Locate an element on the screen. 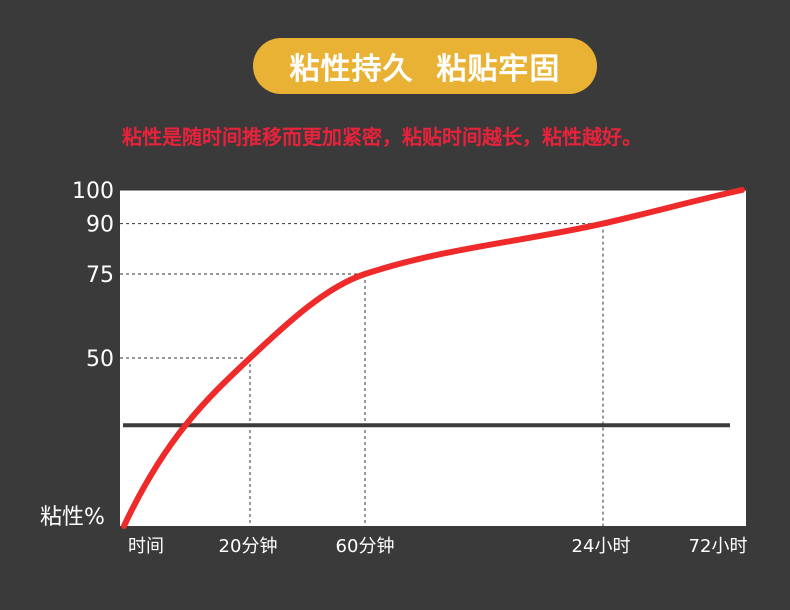 The width and height of the screenshot is (790, 610). y-tick-label-2: 75 is located at coordinates (100, 275).